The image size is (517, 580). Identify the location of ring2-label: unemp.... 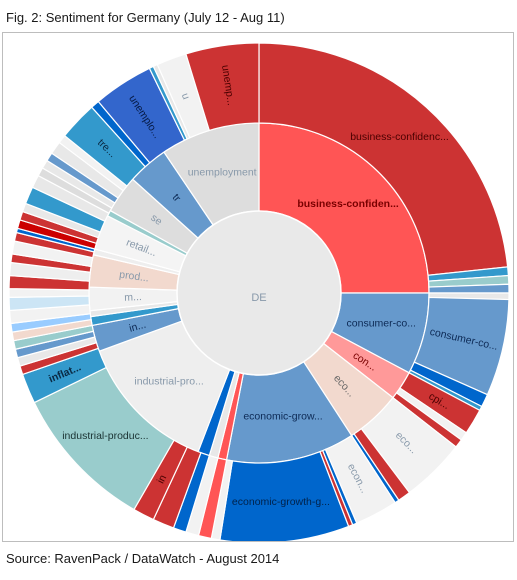
(228, 85).